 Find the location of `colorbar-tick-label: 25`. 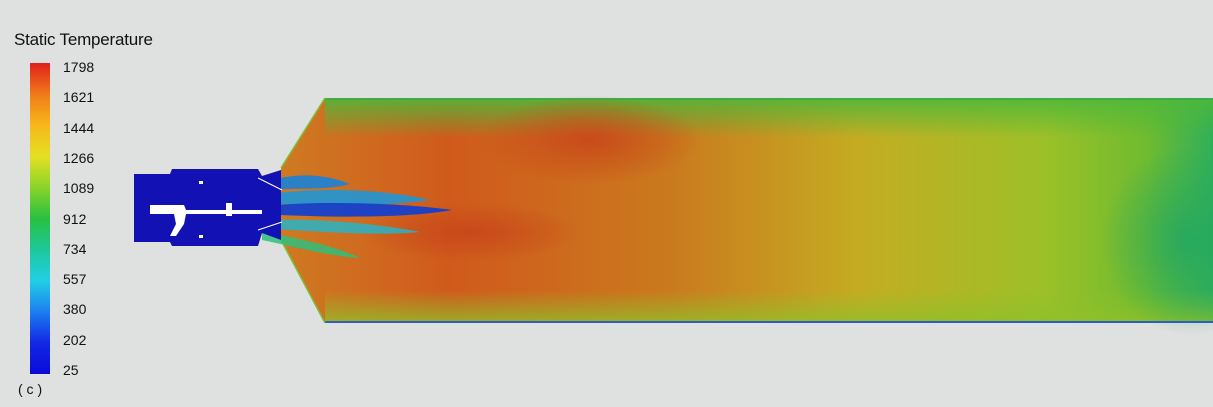

colorbar-tick-label: 25 is located at coordinates (71, 370).